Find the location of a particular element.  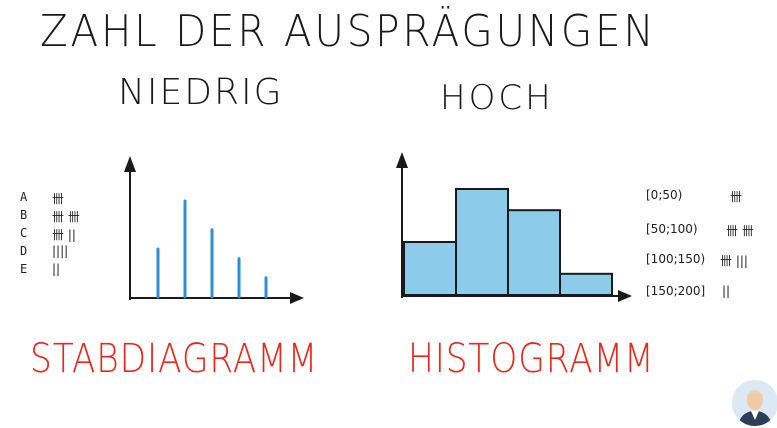

tally-mark: 卌 ||| is located at coordinates (734, 261).